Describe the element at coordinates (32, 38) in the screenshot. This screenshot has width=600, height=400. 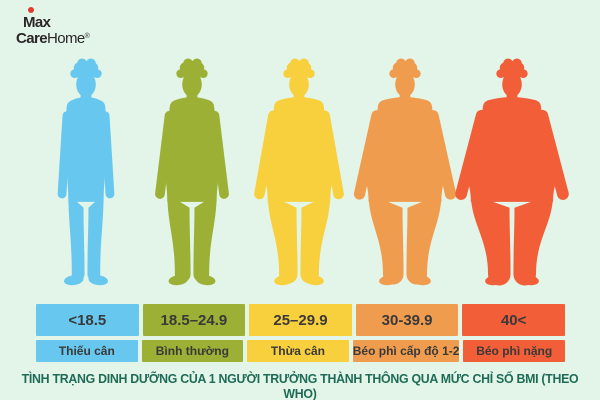
I see `logo-line2-bold: Care` at that location.